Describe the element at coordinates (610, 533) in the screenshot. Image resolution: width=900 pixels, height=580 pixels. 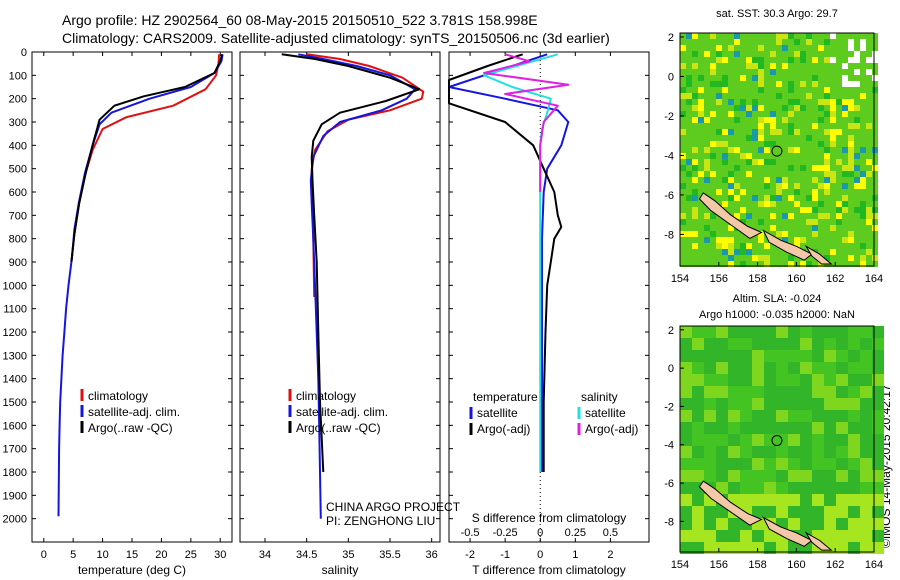
I see `top-tick-label: 0.5` at that location.